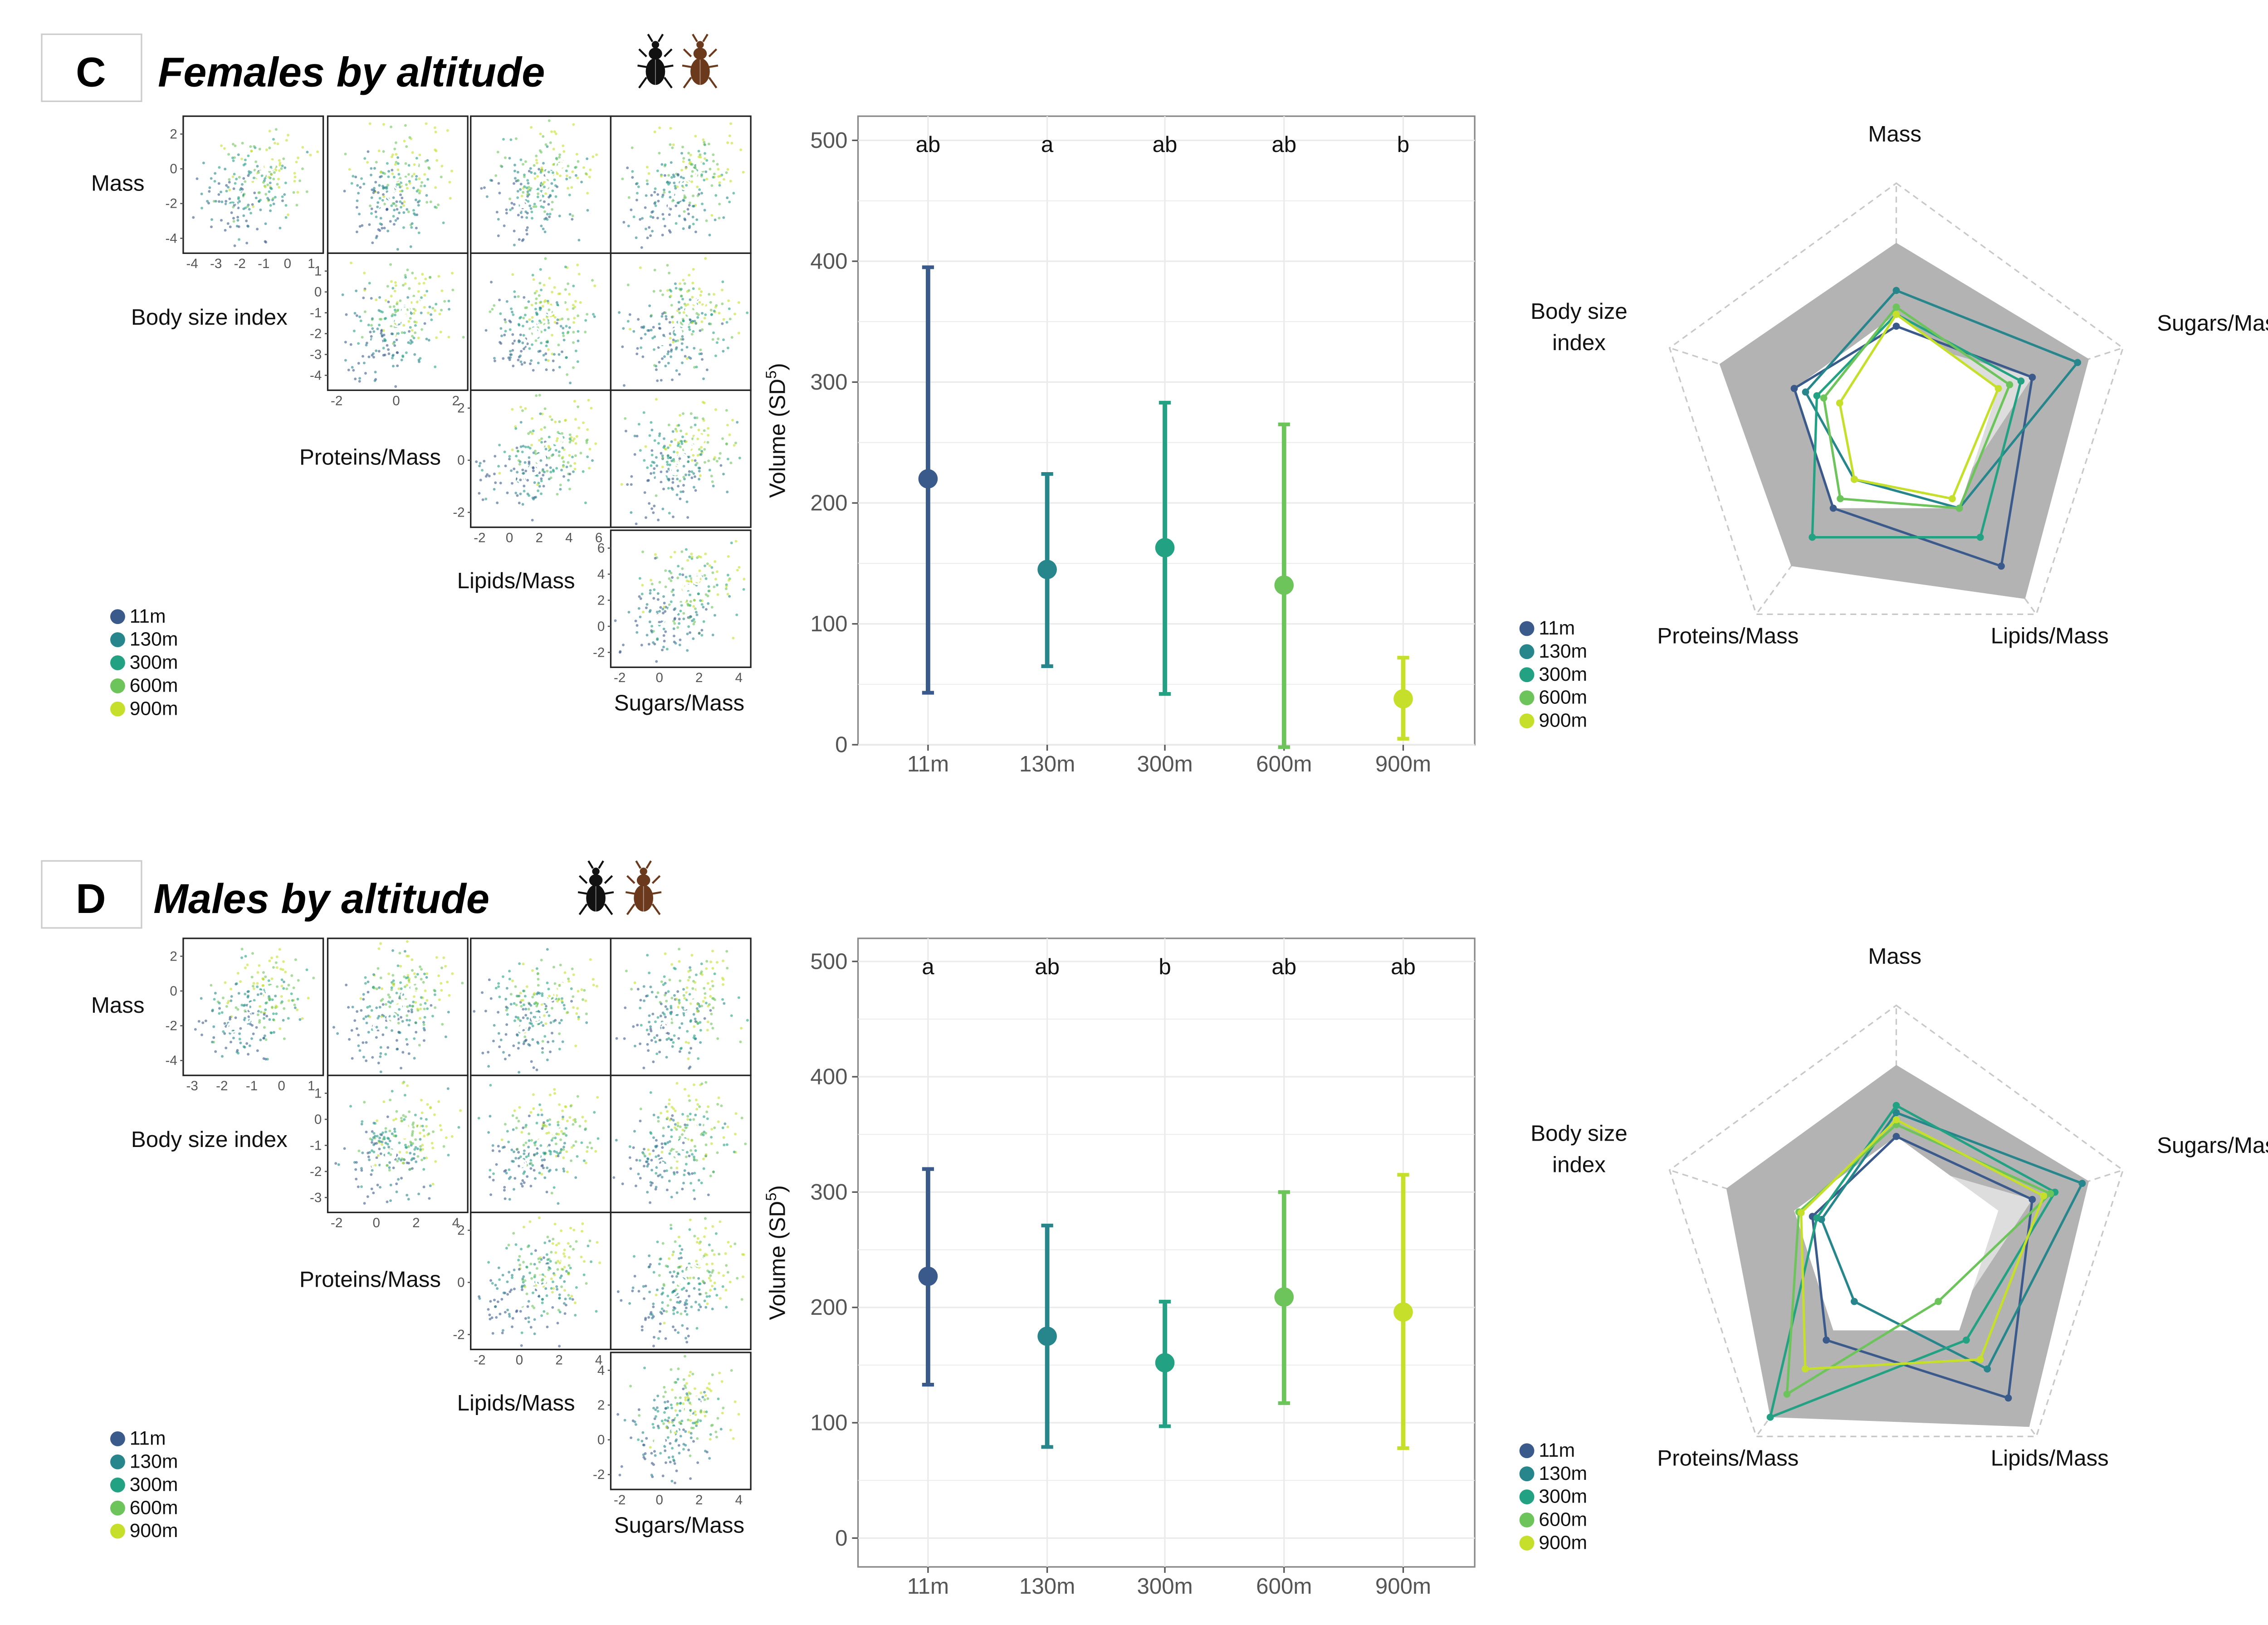  Describe the element at coordinates (1728, 636) in the screenshot. I see `radar-axis-label: Proteins/Mass` at that location.